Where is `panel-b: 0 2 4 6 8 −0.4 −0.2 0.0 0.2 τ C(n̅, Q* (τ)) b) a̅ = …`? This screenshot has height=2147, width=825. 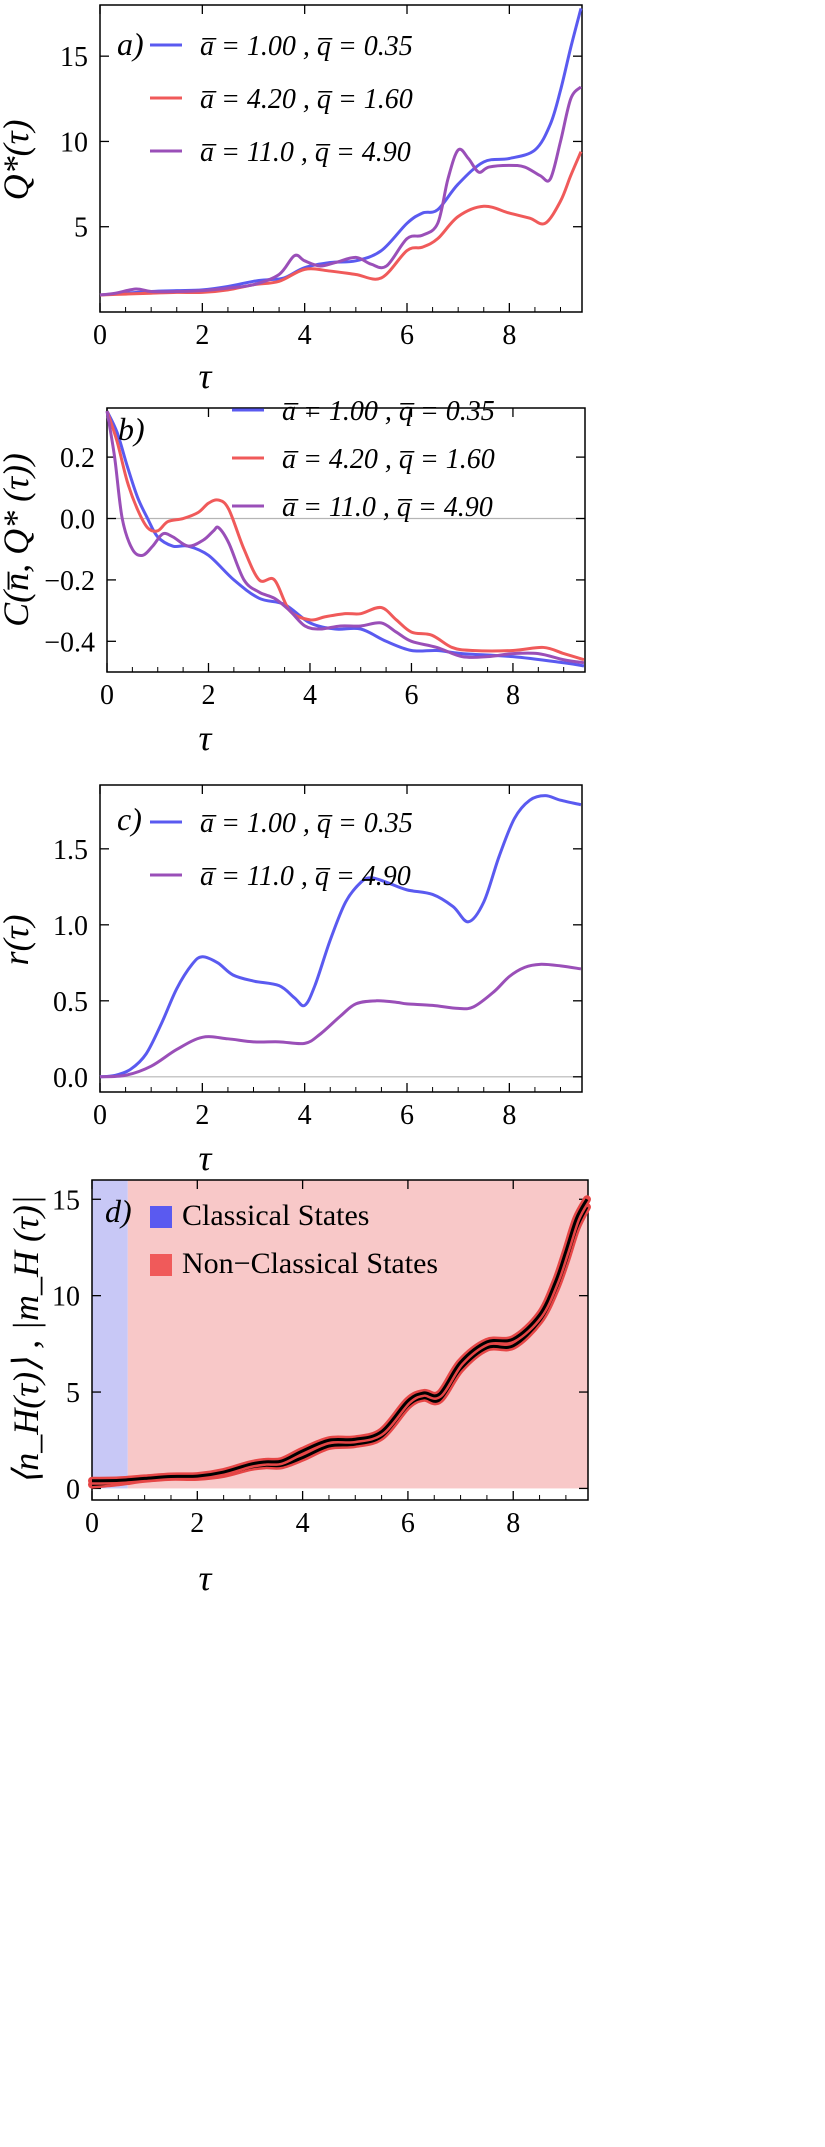 panel-b: 0 2 4 6 8 −0.4 −0.2 0.0 0.2 τ C(n̅, Q* (τ)) b) a̅ = … is located at coordinates (293, 577).